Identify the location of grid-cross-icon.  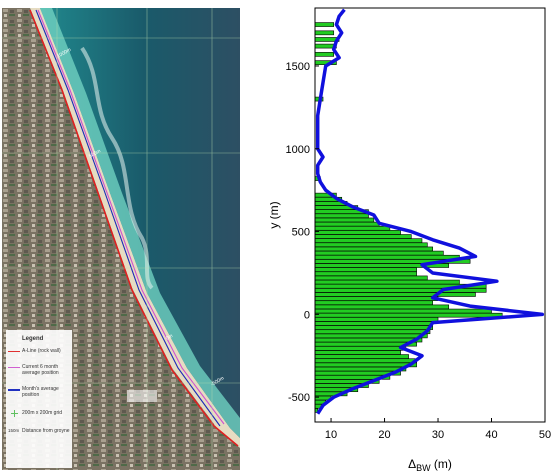
(14, 413).